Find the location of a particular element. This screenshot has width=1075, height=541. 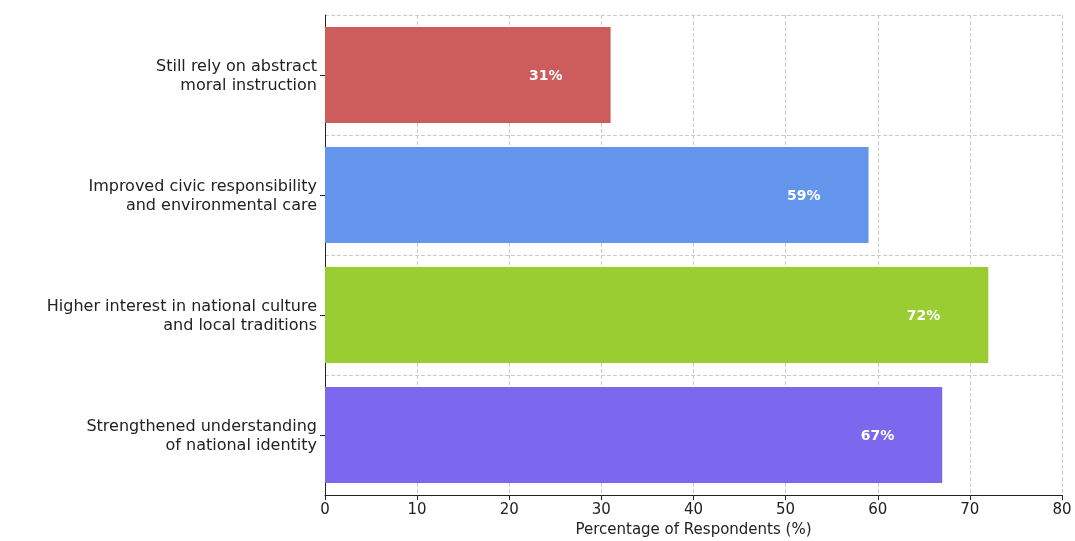

x-axis-title: Percentage of Respondents (%) is located at coordinates (693, 528).